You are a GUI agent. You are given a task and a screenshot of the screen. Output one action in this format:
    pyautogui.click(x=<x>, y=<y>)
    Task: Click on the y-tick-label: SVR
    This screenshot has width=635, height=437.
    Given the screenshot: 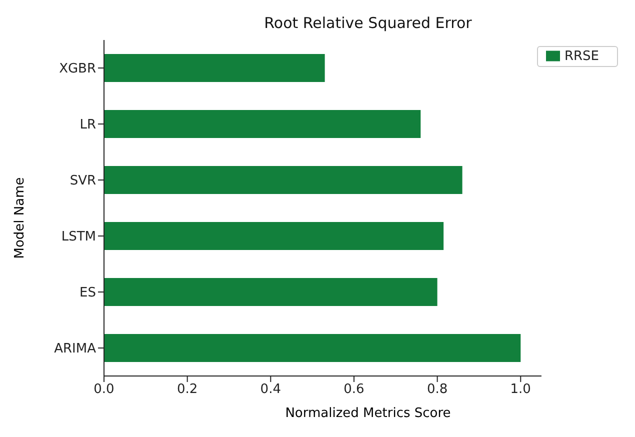 What is the action you would take?
    pyautogui.click(x=83, y=181)
    